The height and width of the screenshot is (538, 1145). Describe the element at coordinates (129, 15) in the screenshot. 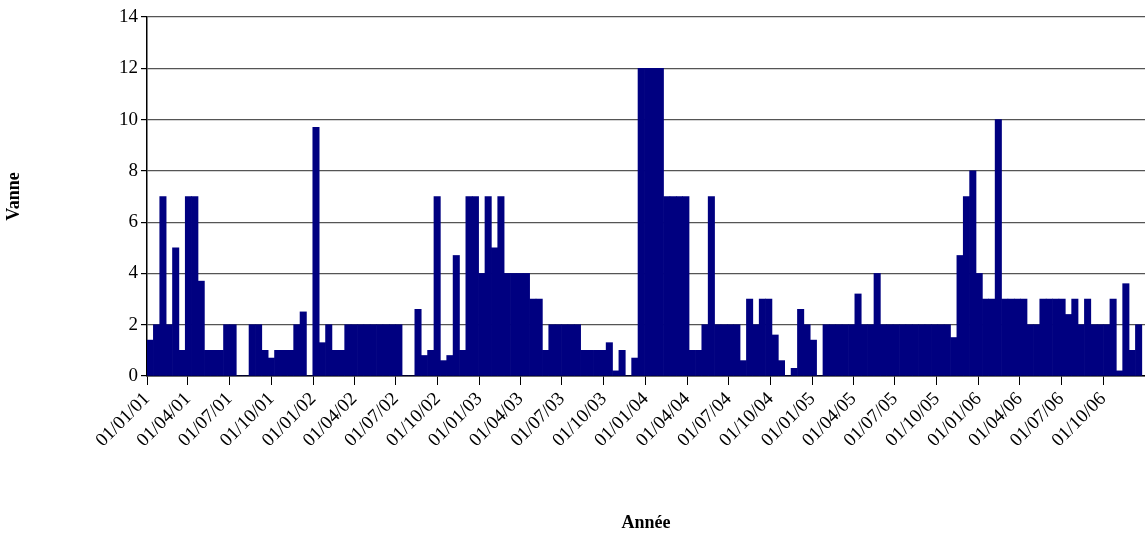

I see `y-tick-label: 14` at that location.